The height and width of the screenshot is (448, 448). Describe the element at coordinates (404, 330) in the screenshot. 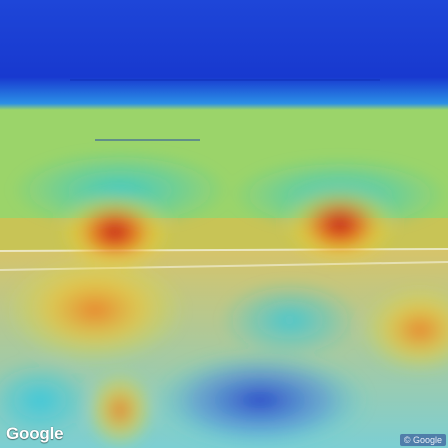

I see `heat-blob-warm-right` at that location.